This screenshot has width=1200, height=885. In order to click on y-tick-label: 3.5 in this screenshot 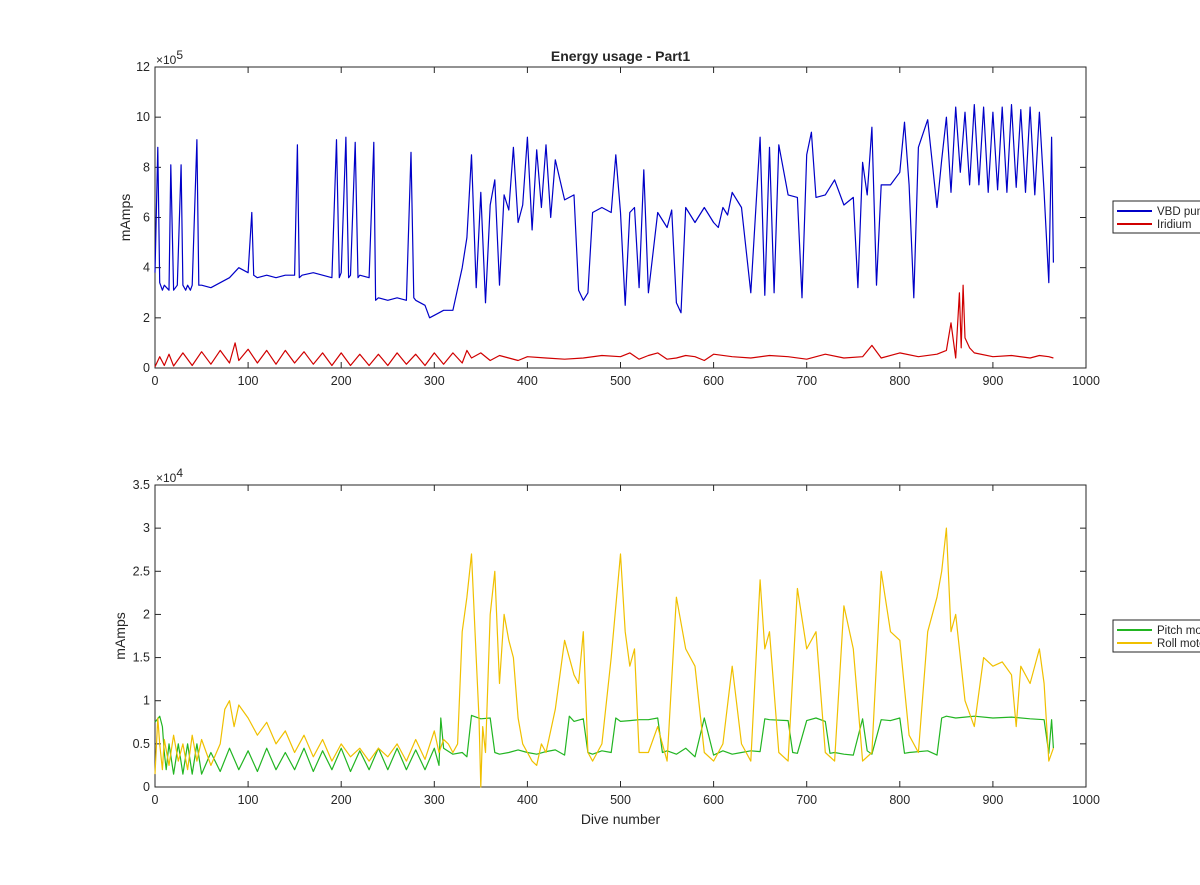, I will do `click(141, 485)`.